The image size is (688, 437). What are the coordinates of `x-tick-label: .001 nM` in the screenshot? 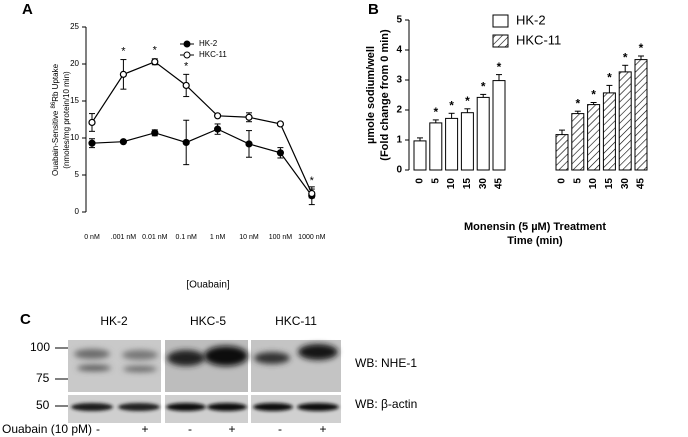 It's located at (123, 237).